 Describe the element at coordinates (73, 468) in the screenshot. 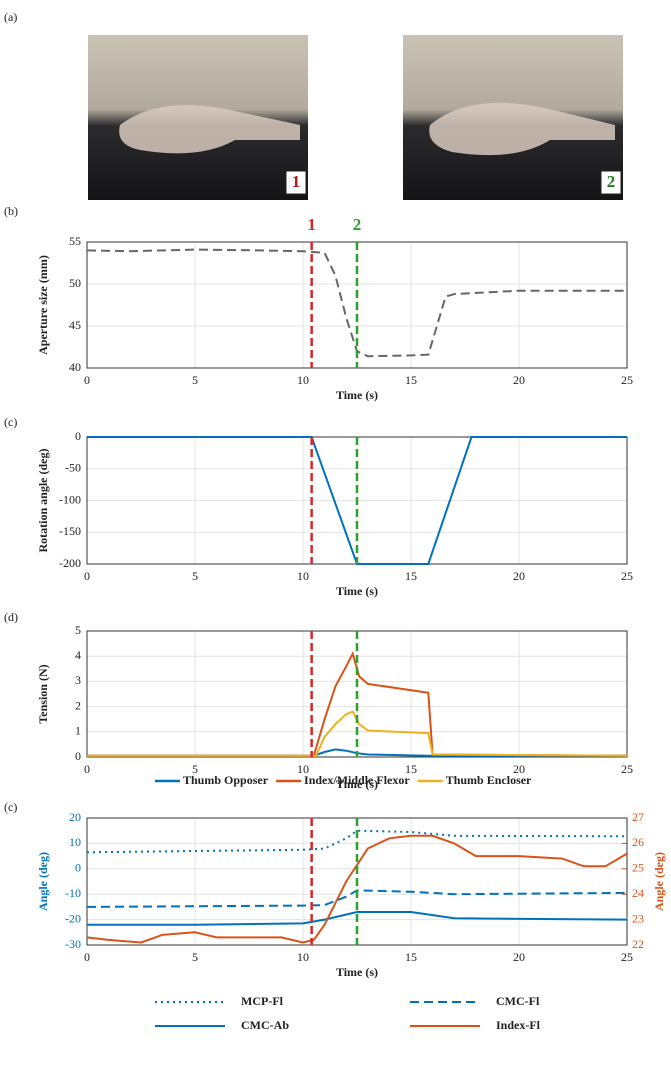

I see `y-tick-label: -50` at that location.